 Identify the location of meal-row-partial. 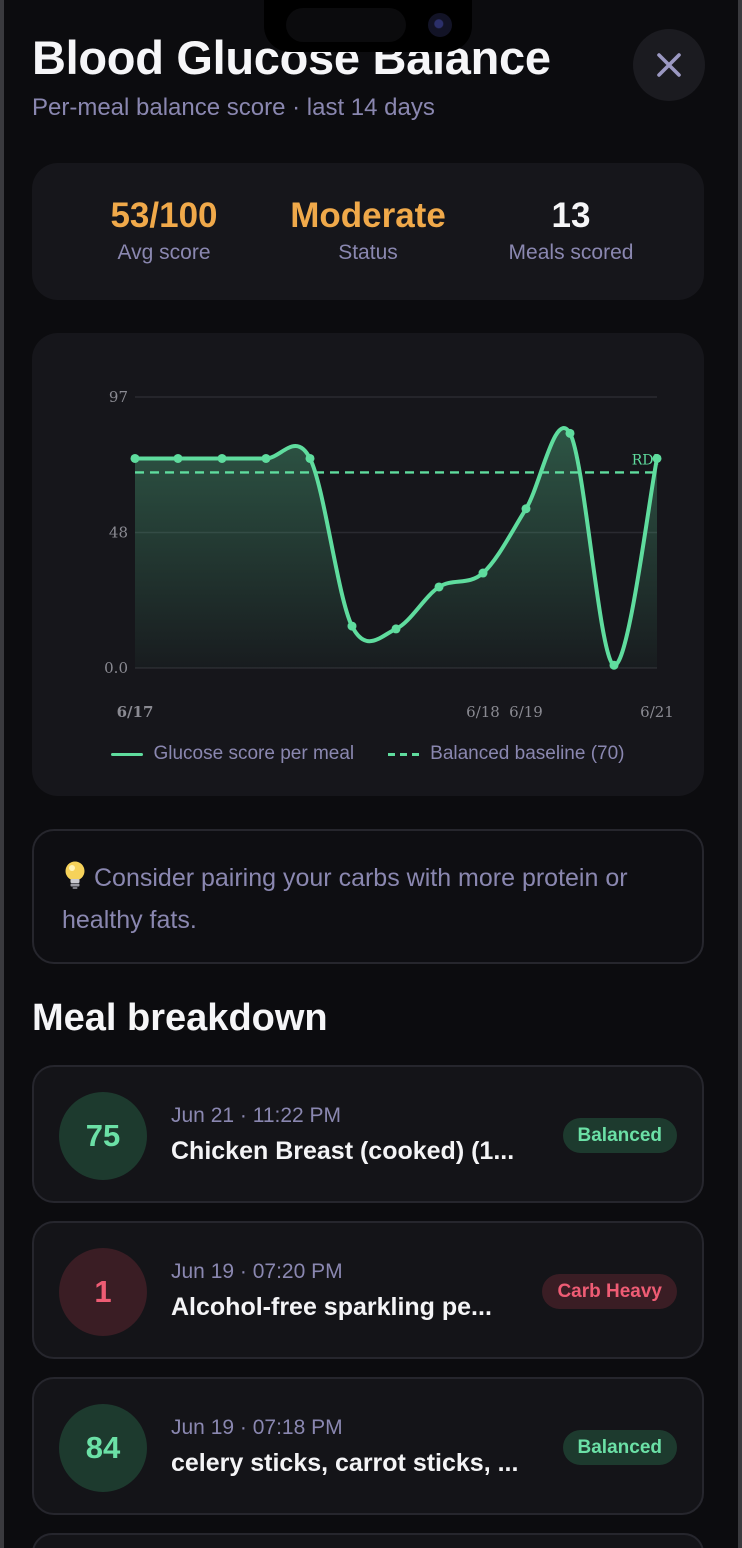
(368, 1540).